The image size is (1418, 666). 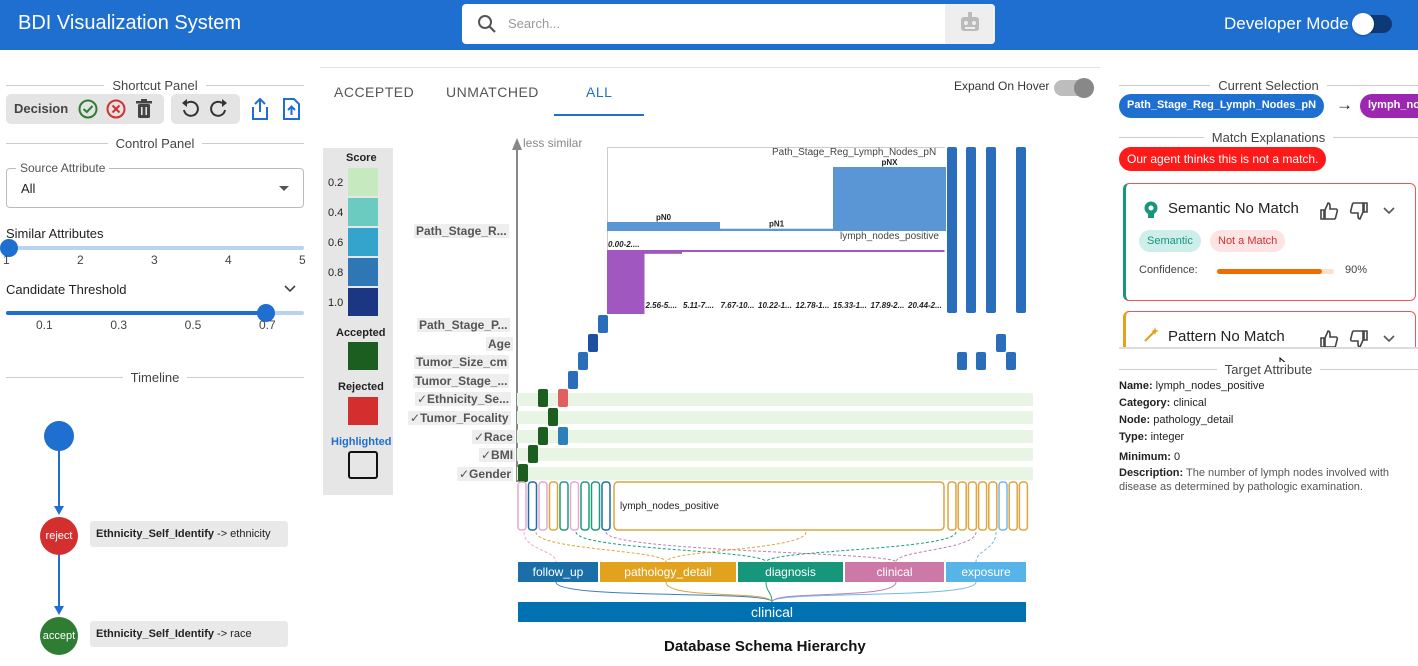 I want to click on robot-button, so click(x=970, y=24).